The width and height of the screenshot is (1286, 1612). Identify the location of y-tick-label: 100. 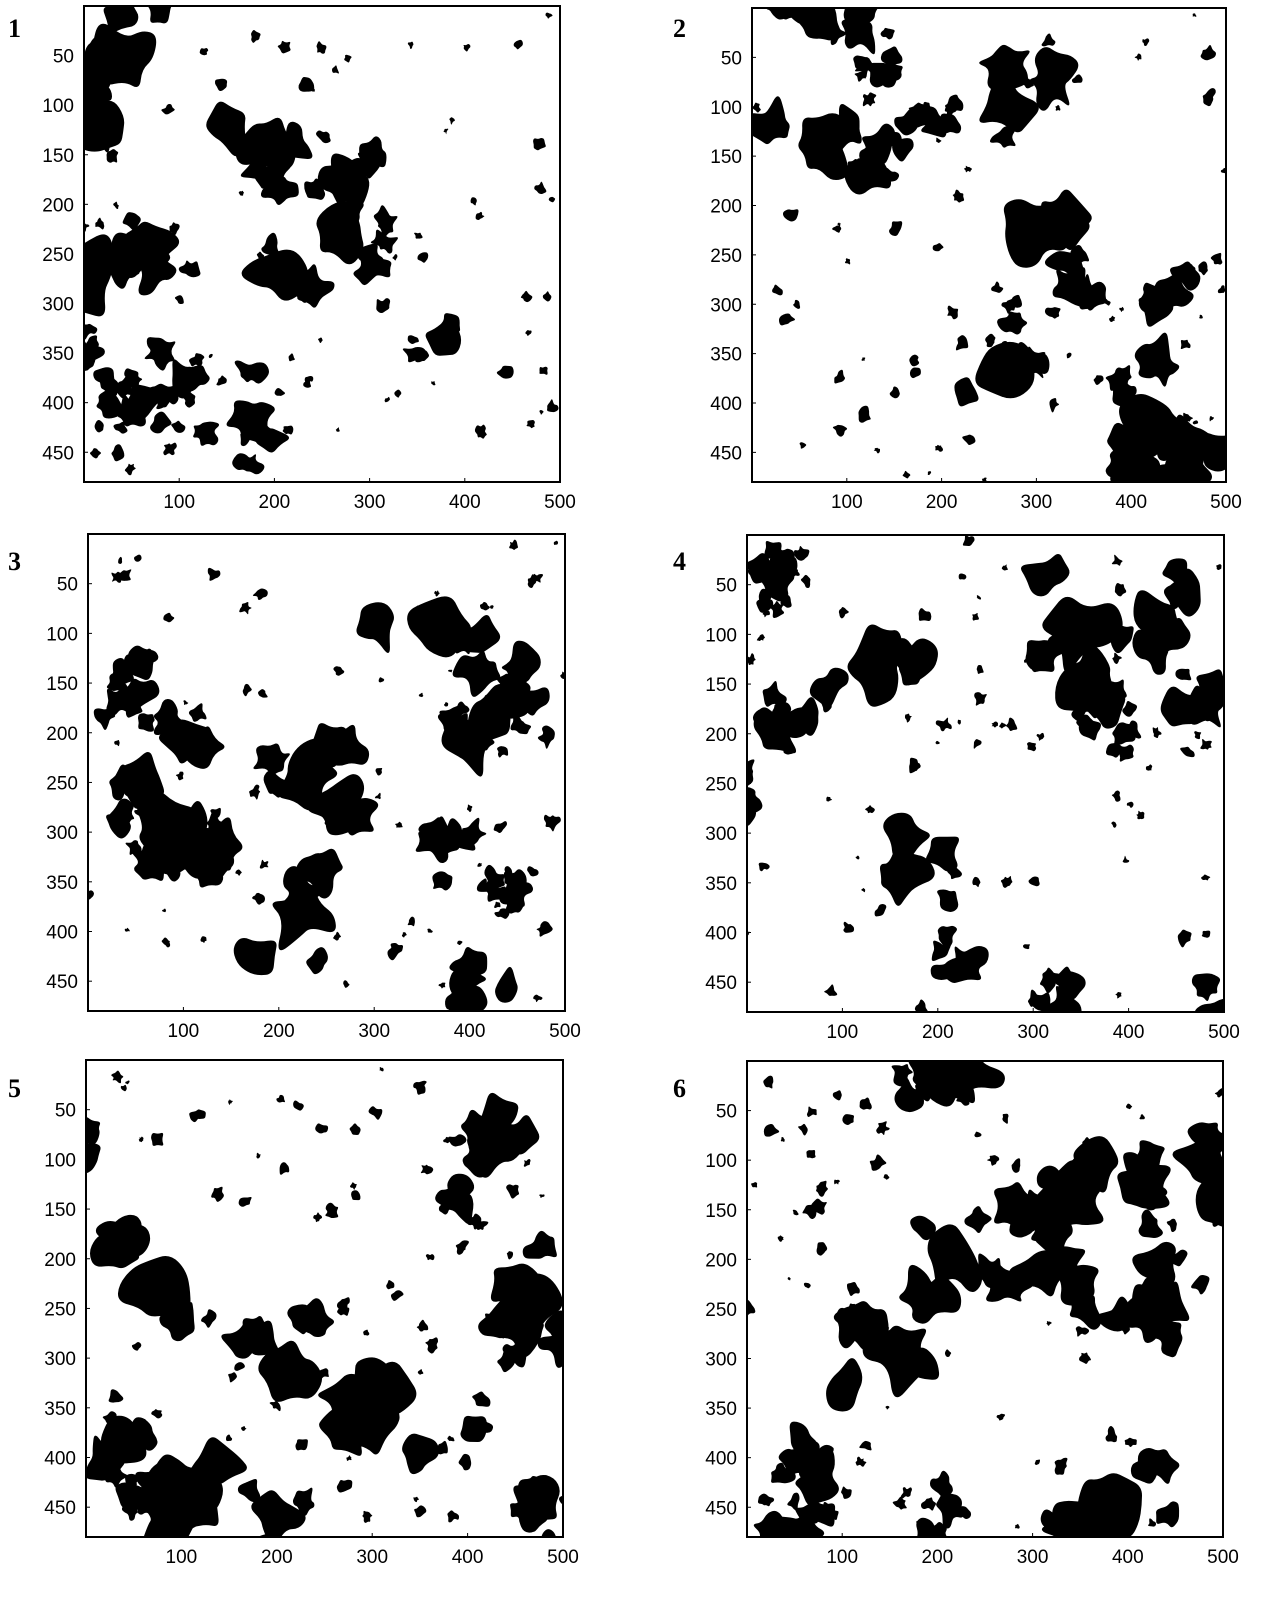
(726, 108).